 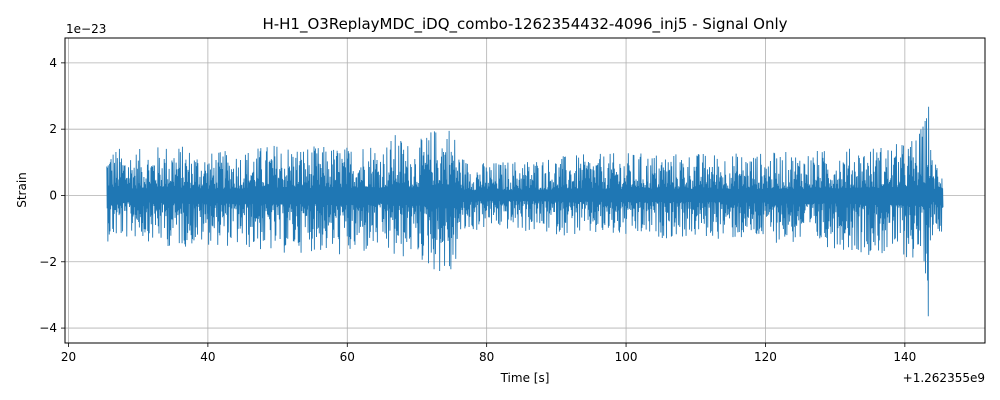 What do you see at coordinates (53, 63) in the screenshot?
I see `y-tick-label: 4` at bounding box center [53, 63].